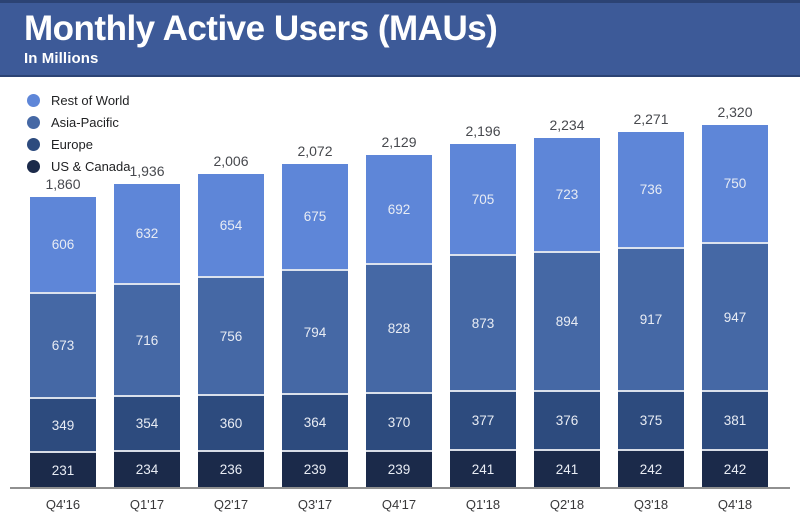  What do you see at coordinates (651, 119) in the screenshot?
I see `bar-total-label: 2,271` at bounding box center [651, 119].